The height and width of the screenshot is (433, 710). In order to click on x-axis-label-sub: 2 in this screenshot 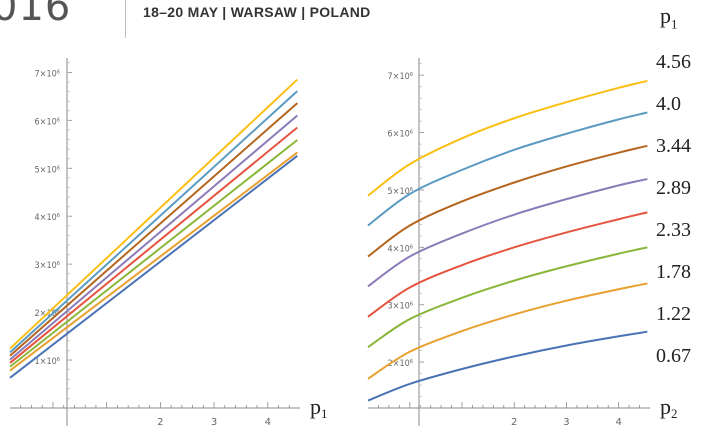, I will do `click(674, 413)`.